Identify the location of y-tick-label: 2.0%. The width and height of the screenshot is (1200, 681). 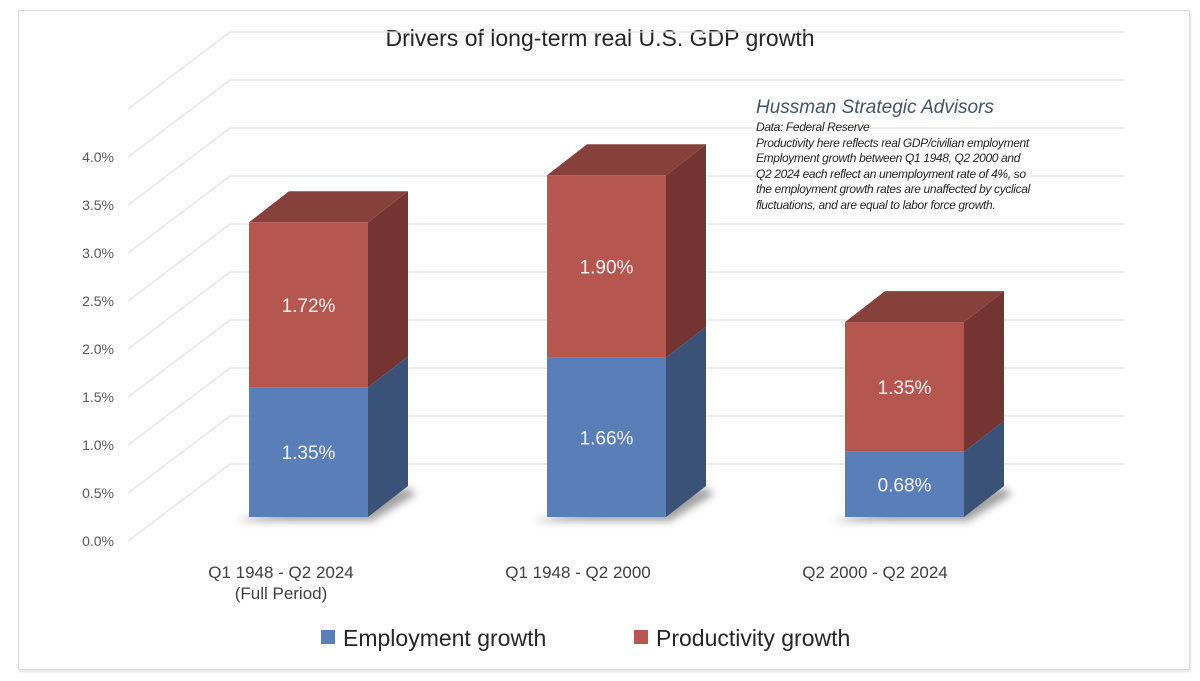
(98, 349).